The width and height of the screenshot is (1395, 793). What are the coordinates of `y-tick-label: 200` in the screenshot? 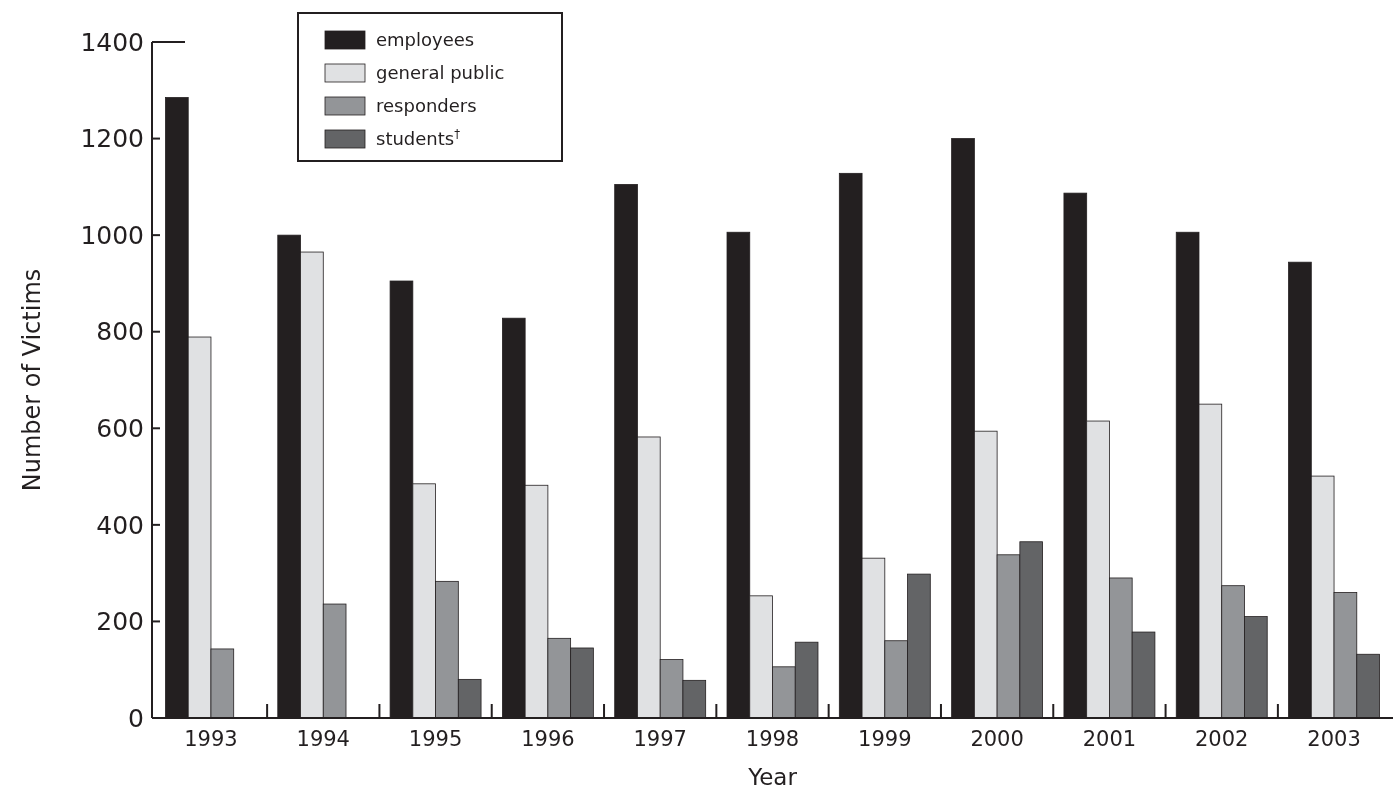 It's located at (120, 622).